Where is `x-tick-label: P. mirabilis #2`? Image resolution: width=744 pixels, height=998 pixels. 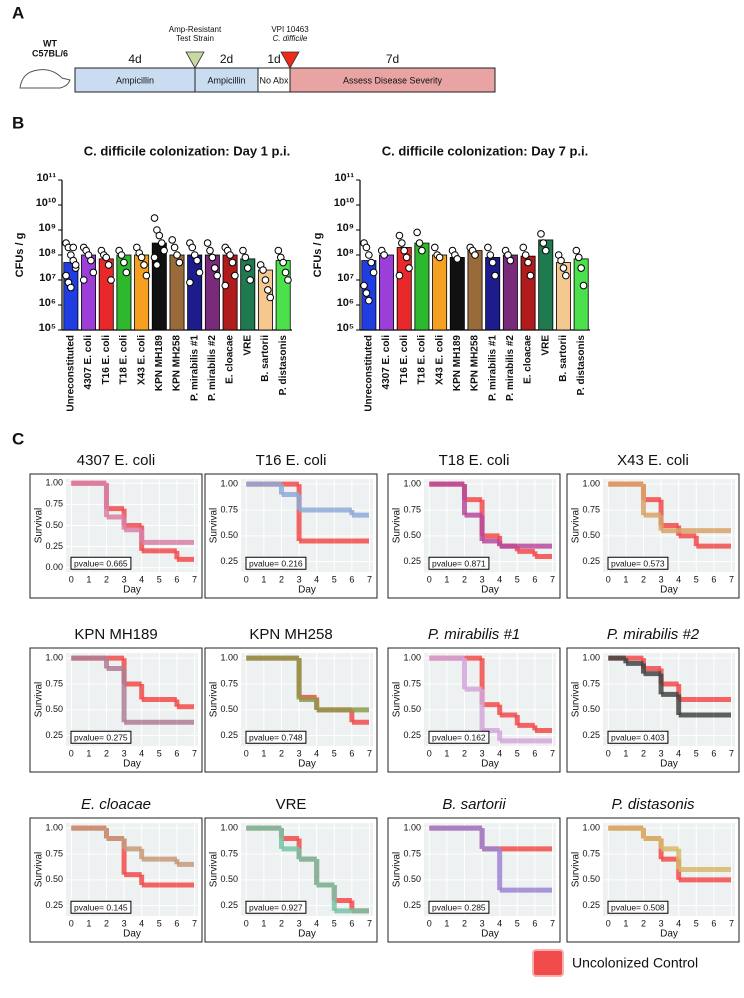 x-tick-label: P. mirabilis #2 is located at coordinates (212, 368).